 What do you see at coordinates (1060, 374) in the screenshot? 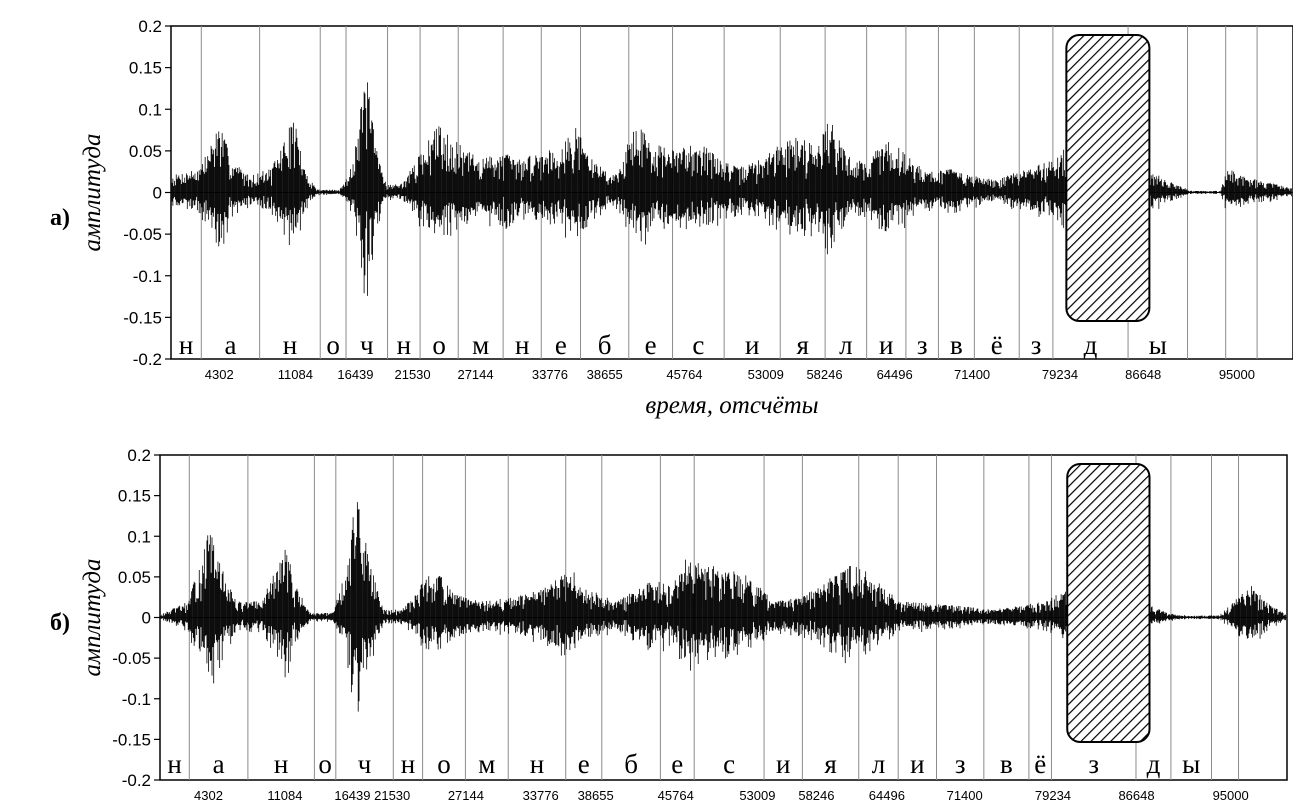
I see `x-tick-label-12: 79234` at bounding box center [1060, 374].